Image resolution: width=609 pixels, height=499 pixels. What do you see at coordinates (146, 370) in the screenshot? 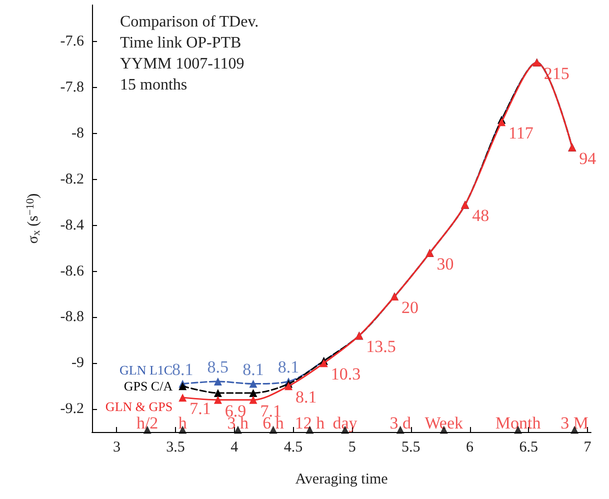
I see `series-label: GLN L1C` at bounding box center [146, 370].